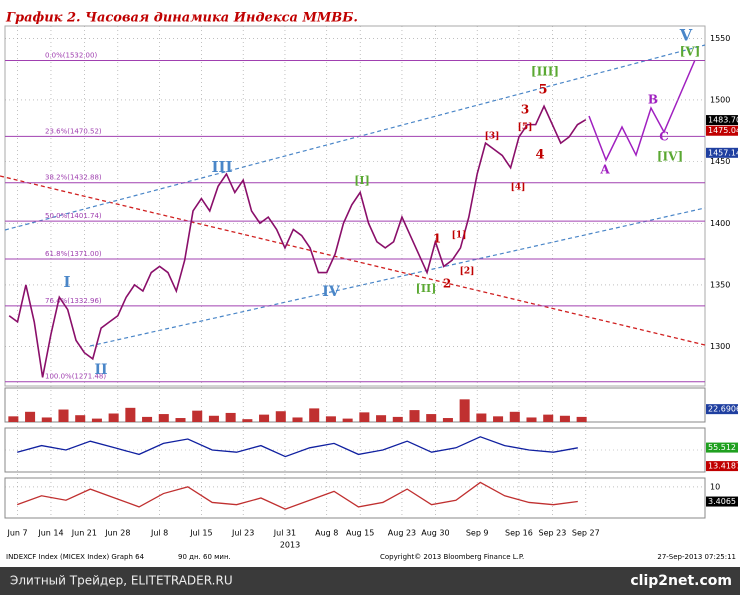 The width and height of the screenshot is (740, 595). What do you see at coordinates (73, 131) in the screenshot?
I see `fib-label: 23.6%(1470.52)` at bounding box center [73, 131].